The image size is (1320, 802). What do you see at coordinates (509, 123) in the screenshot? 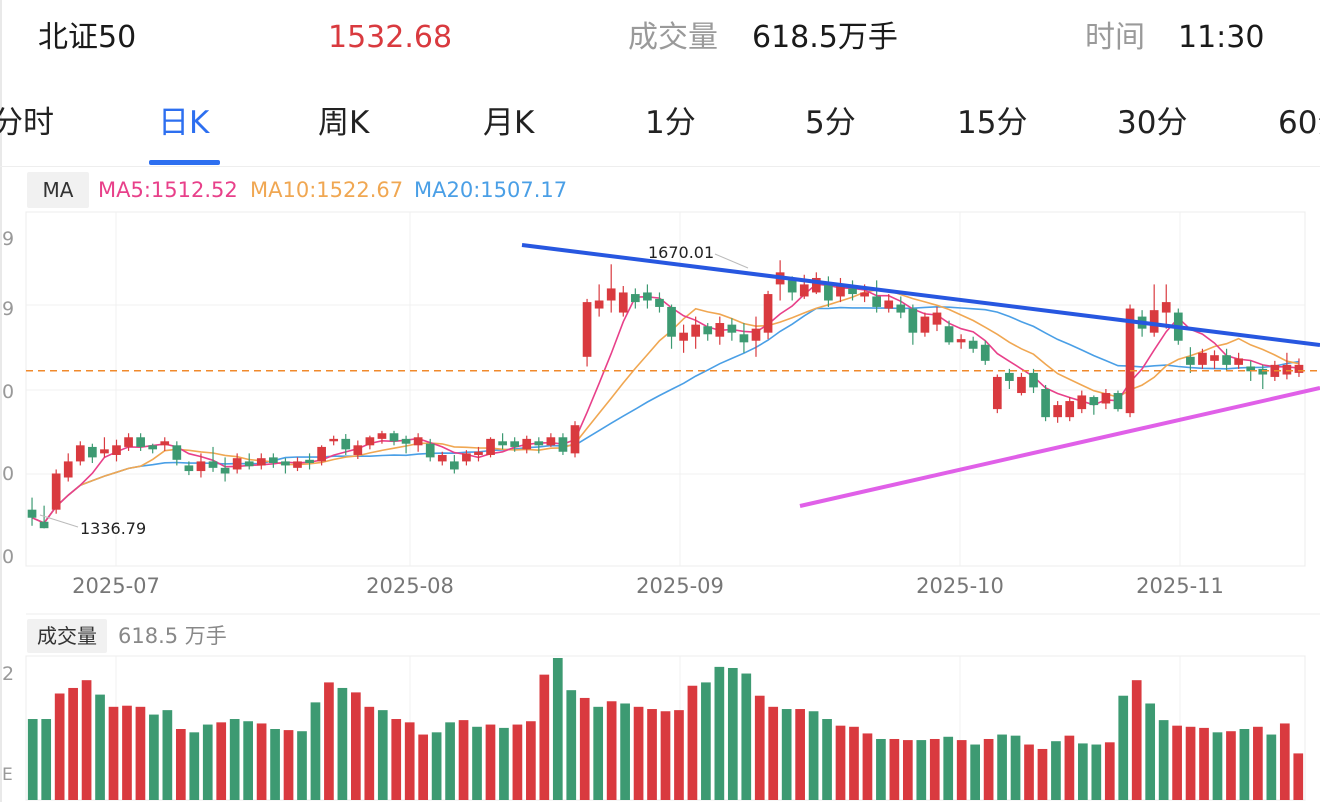
I see `tab-monthly-k: 月K` at bounding box center [509, 123].